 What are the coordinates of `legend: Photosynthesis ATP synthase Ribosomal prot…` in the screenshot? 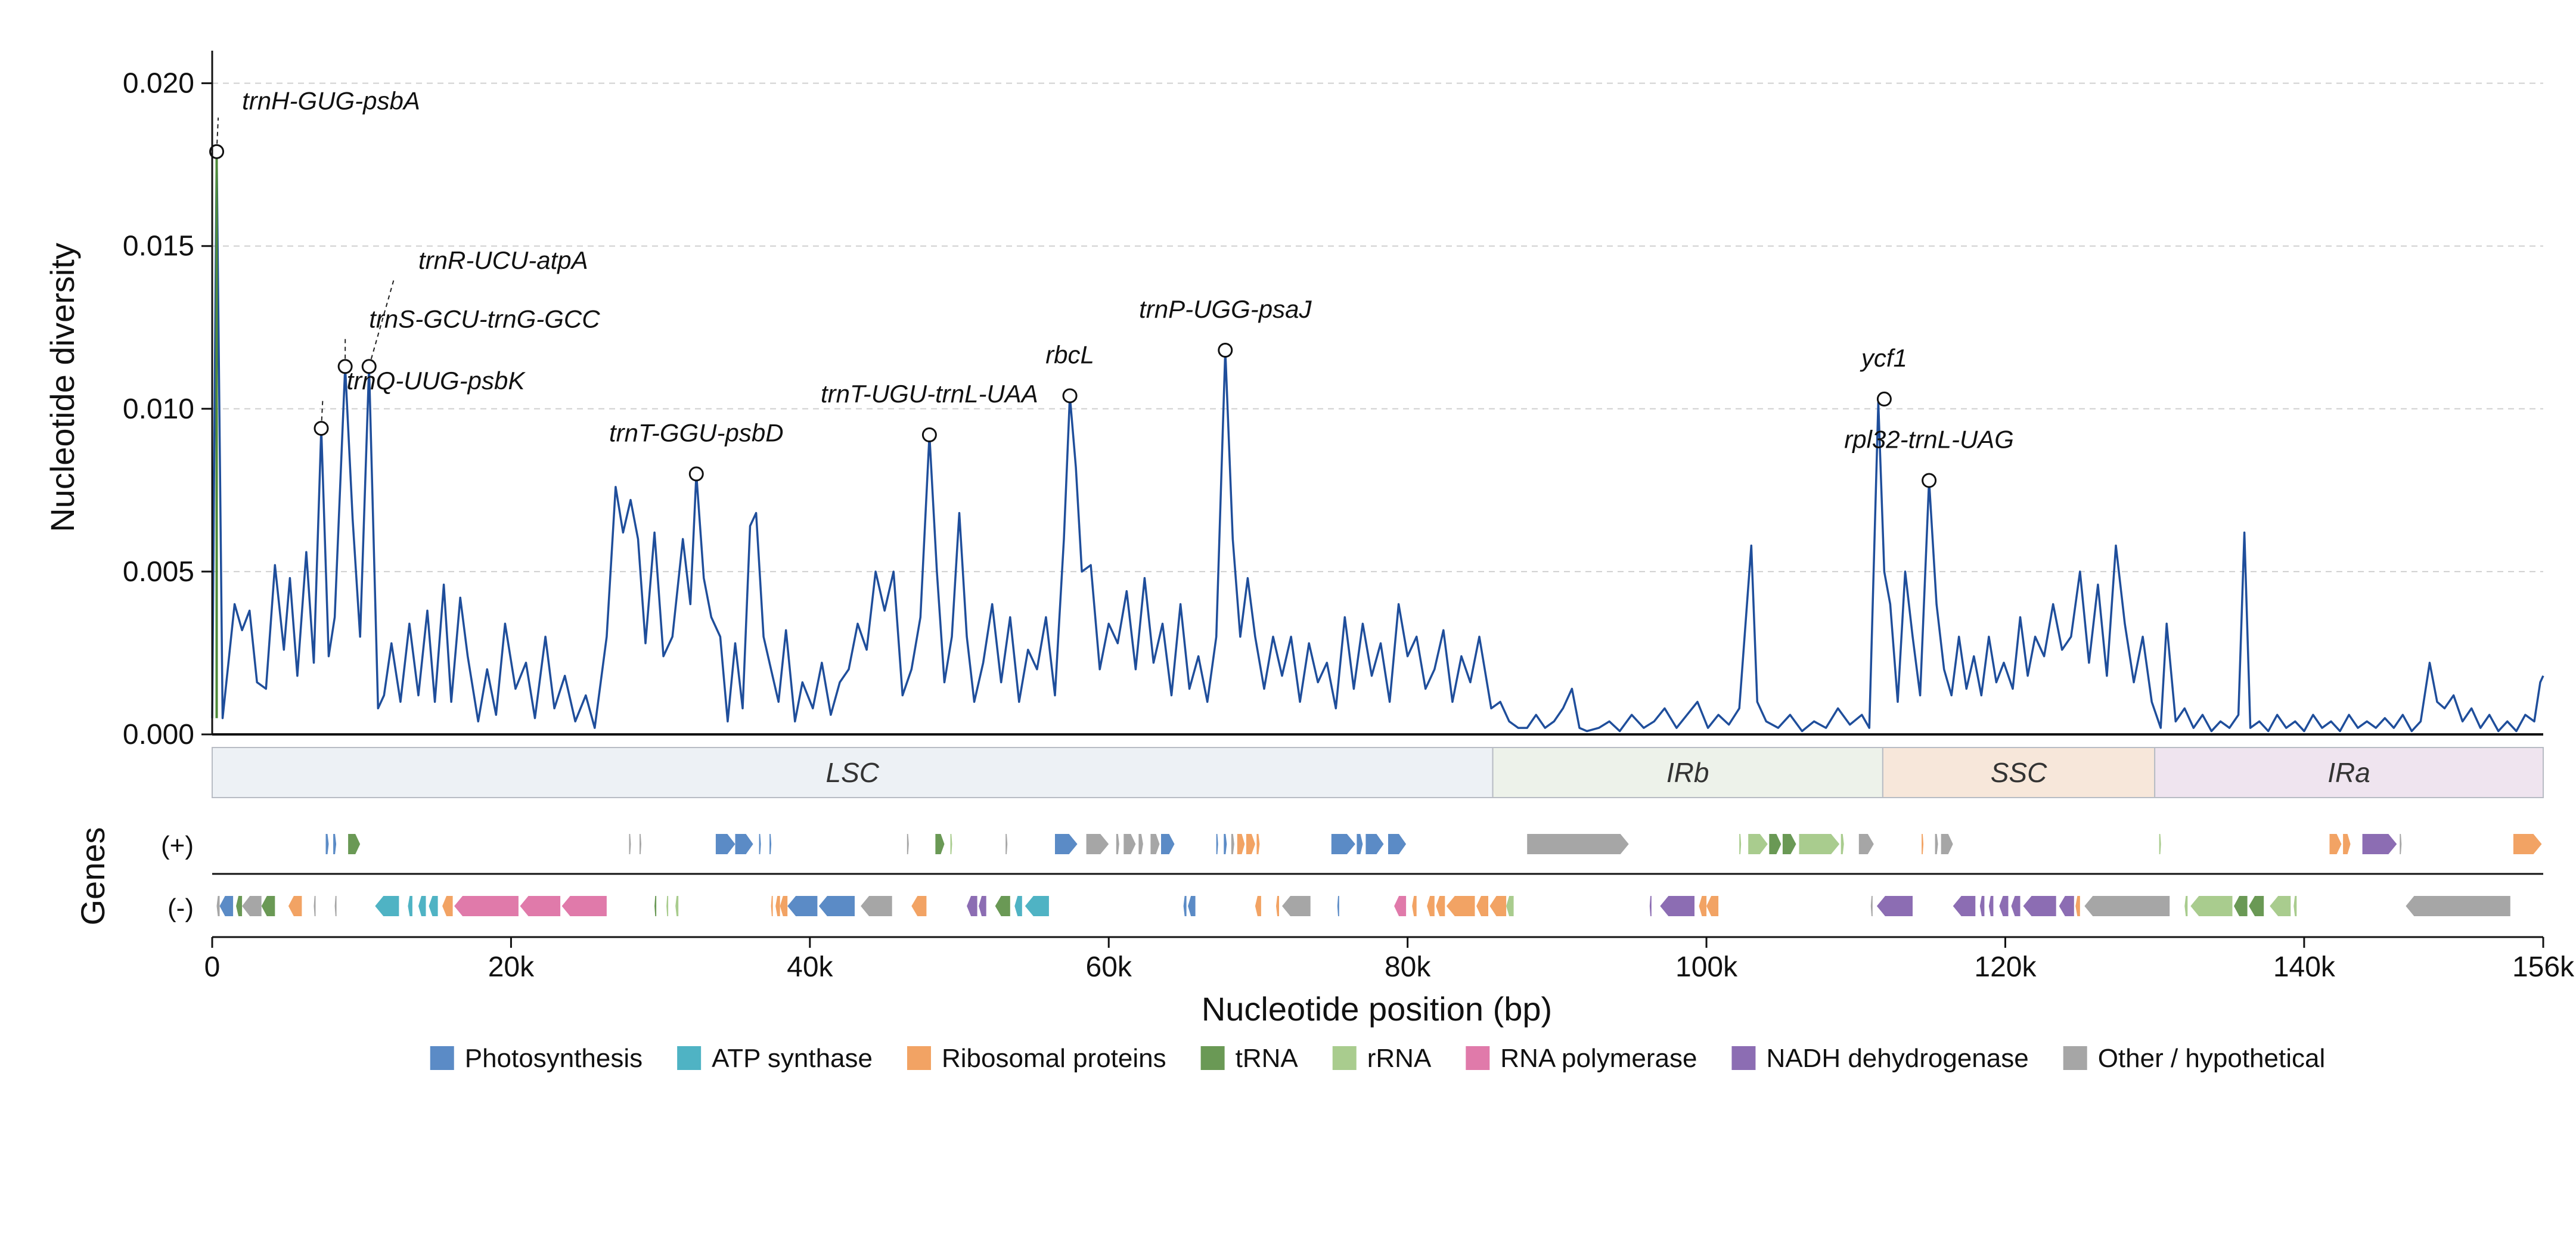 It's located at (1378, 1058).